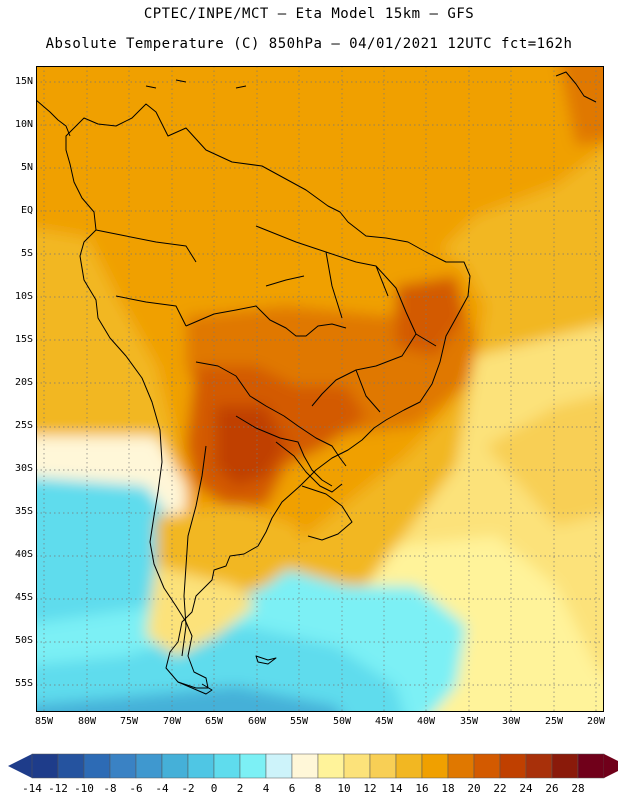 This screenshot has height=800, width=618. Describe the element at coordinates (110, 788) in the screenshot. I see `colorbar-label: -8` at that location.